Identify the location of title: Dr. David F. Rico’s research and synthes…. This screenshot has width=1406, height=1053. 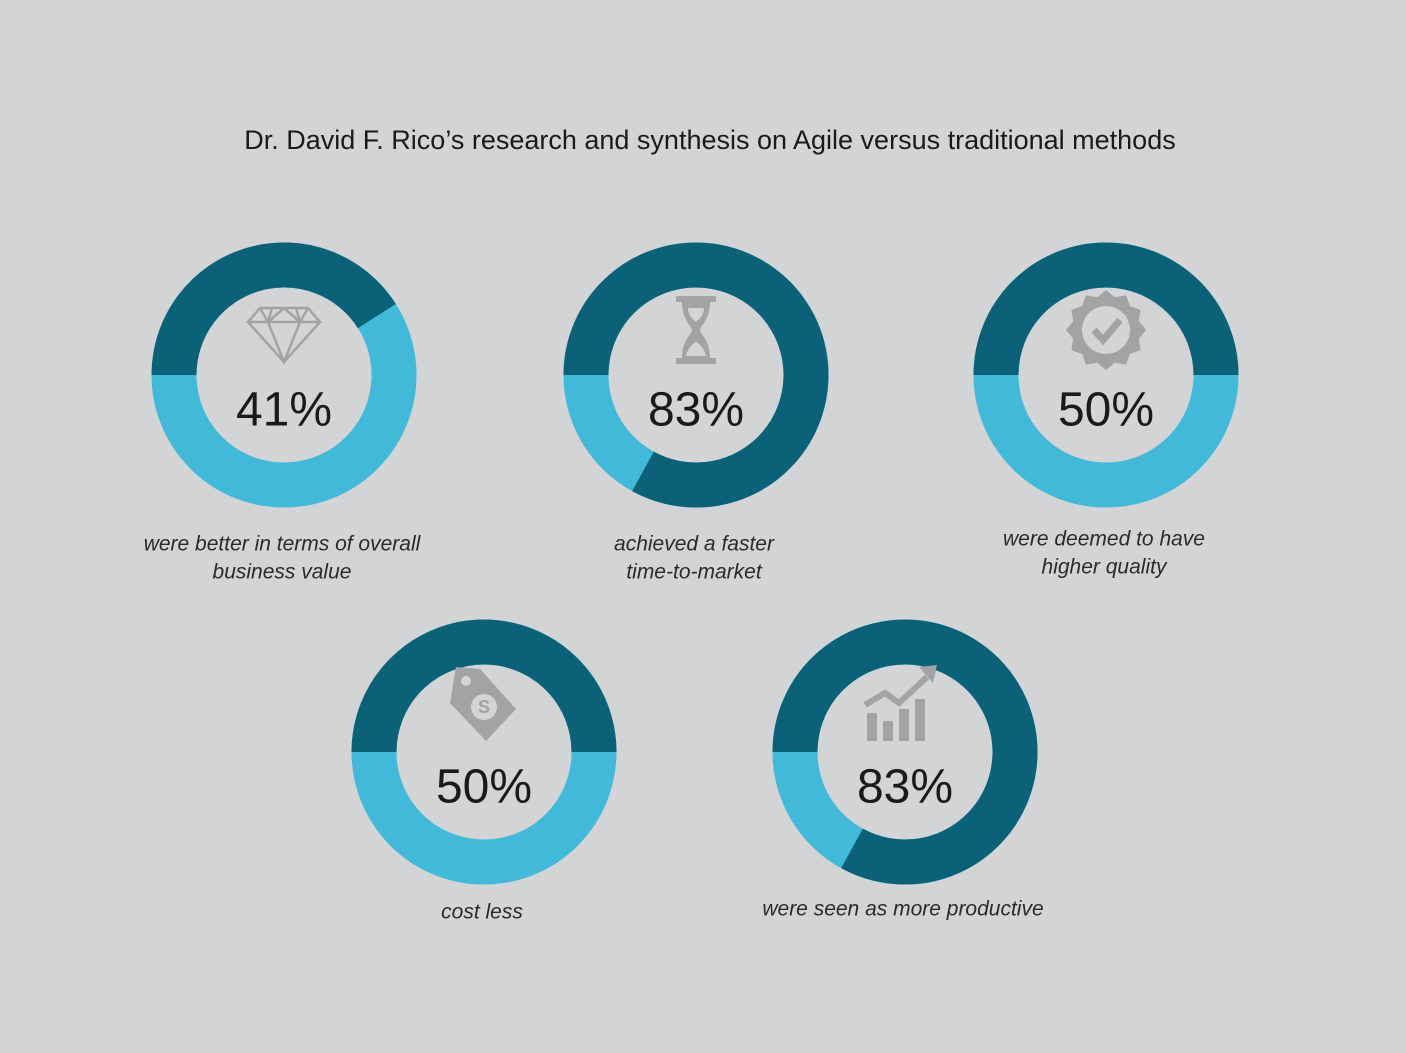
(709, 140).